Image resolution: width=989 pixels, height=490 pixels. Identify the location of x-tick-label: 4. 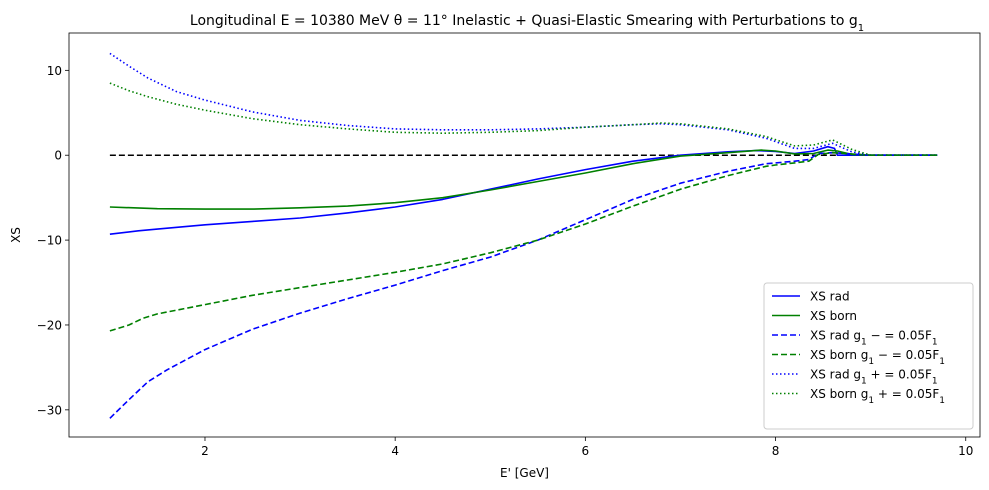
(395, 451).